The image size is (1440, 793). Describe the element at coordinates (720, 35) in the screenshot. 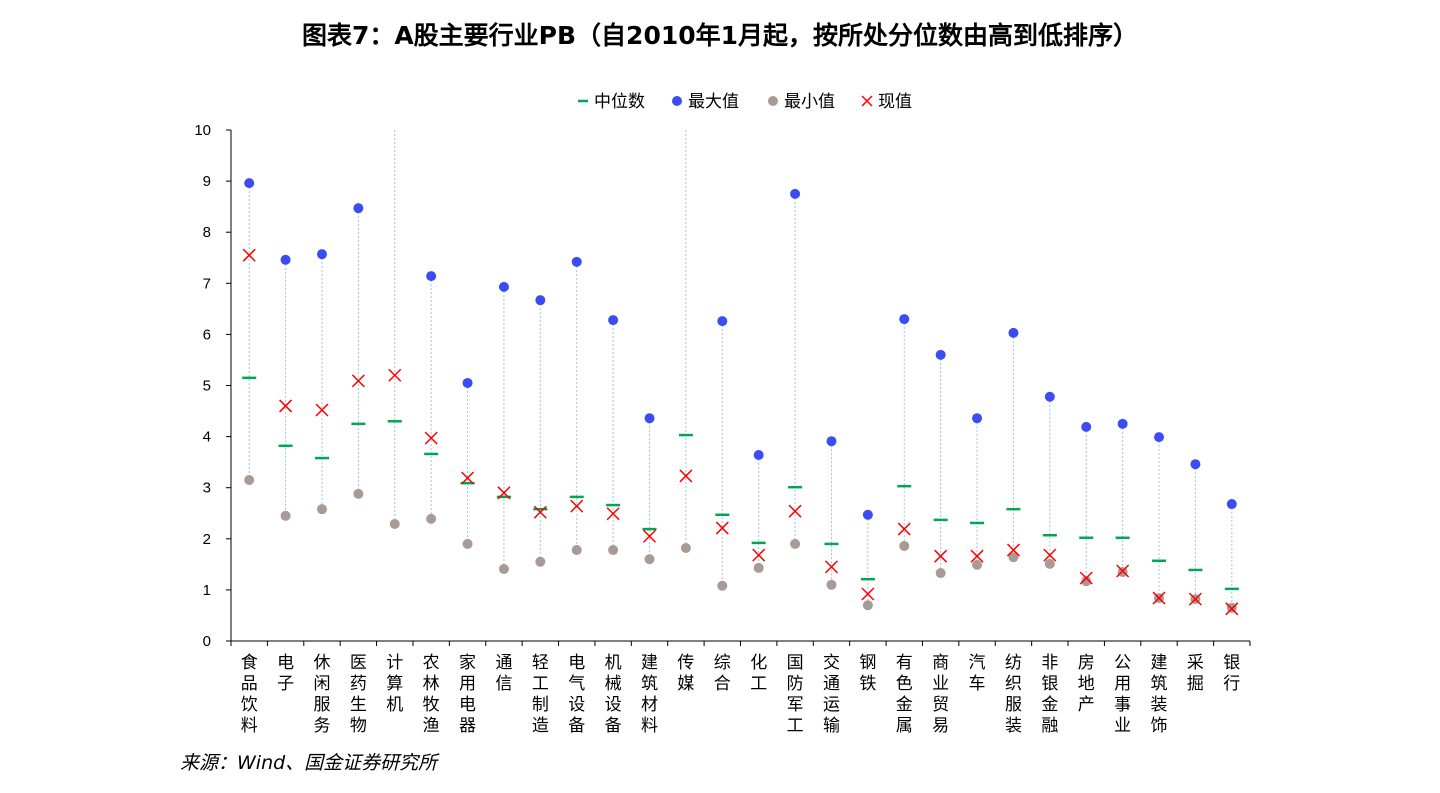

I see `chart-title: 图表7：A股主要行业PB（自2010年1月起，按所处分位数由高到低排序）` at that location.